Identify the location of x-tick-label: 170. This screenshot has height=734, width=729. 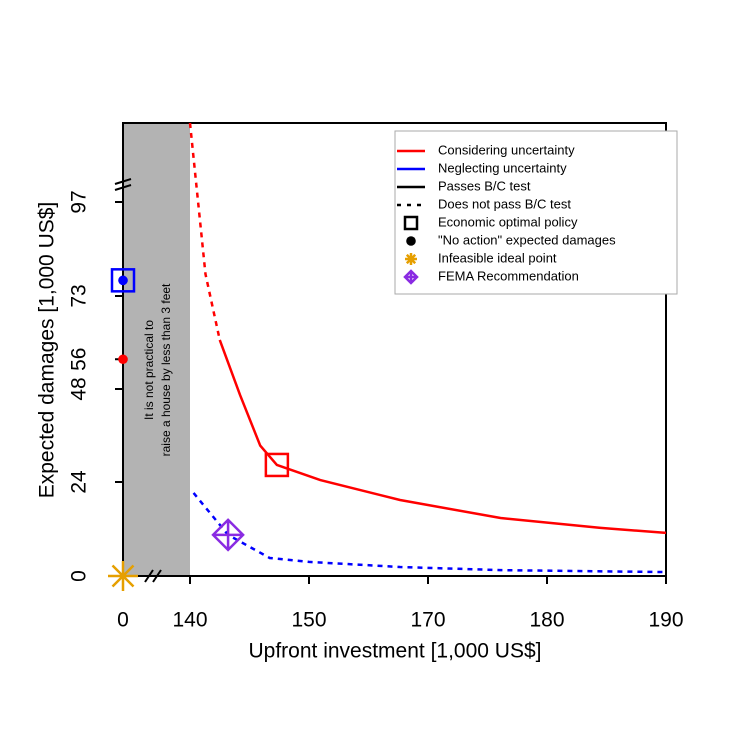
(427, 620).